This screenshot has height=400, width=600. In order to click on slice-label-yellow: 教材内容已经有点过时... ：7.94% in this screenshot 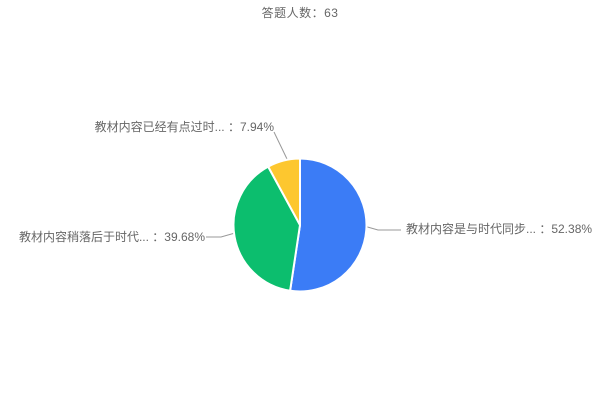, I will do `click(184, 127)`.